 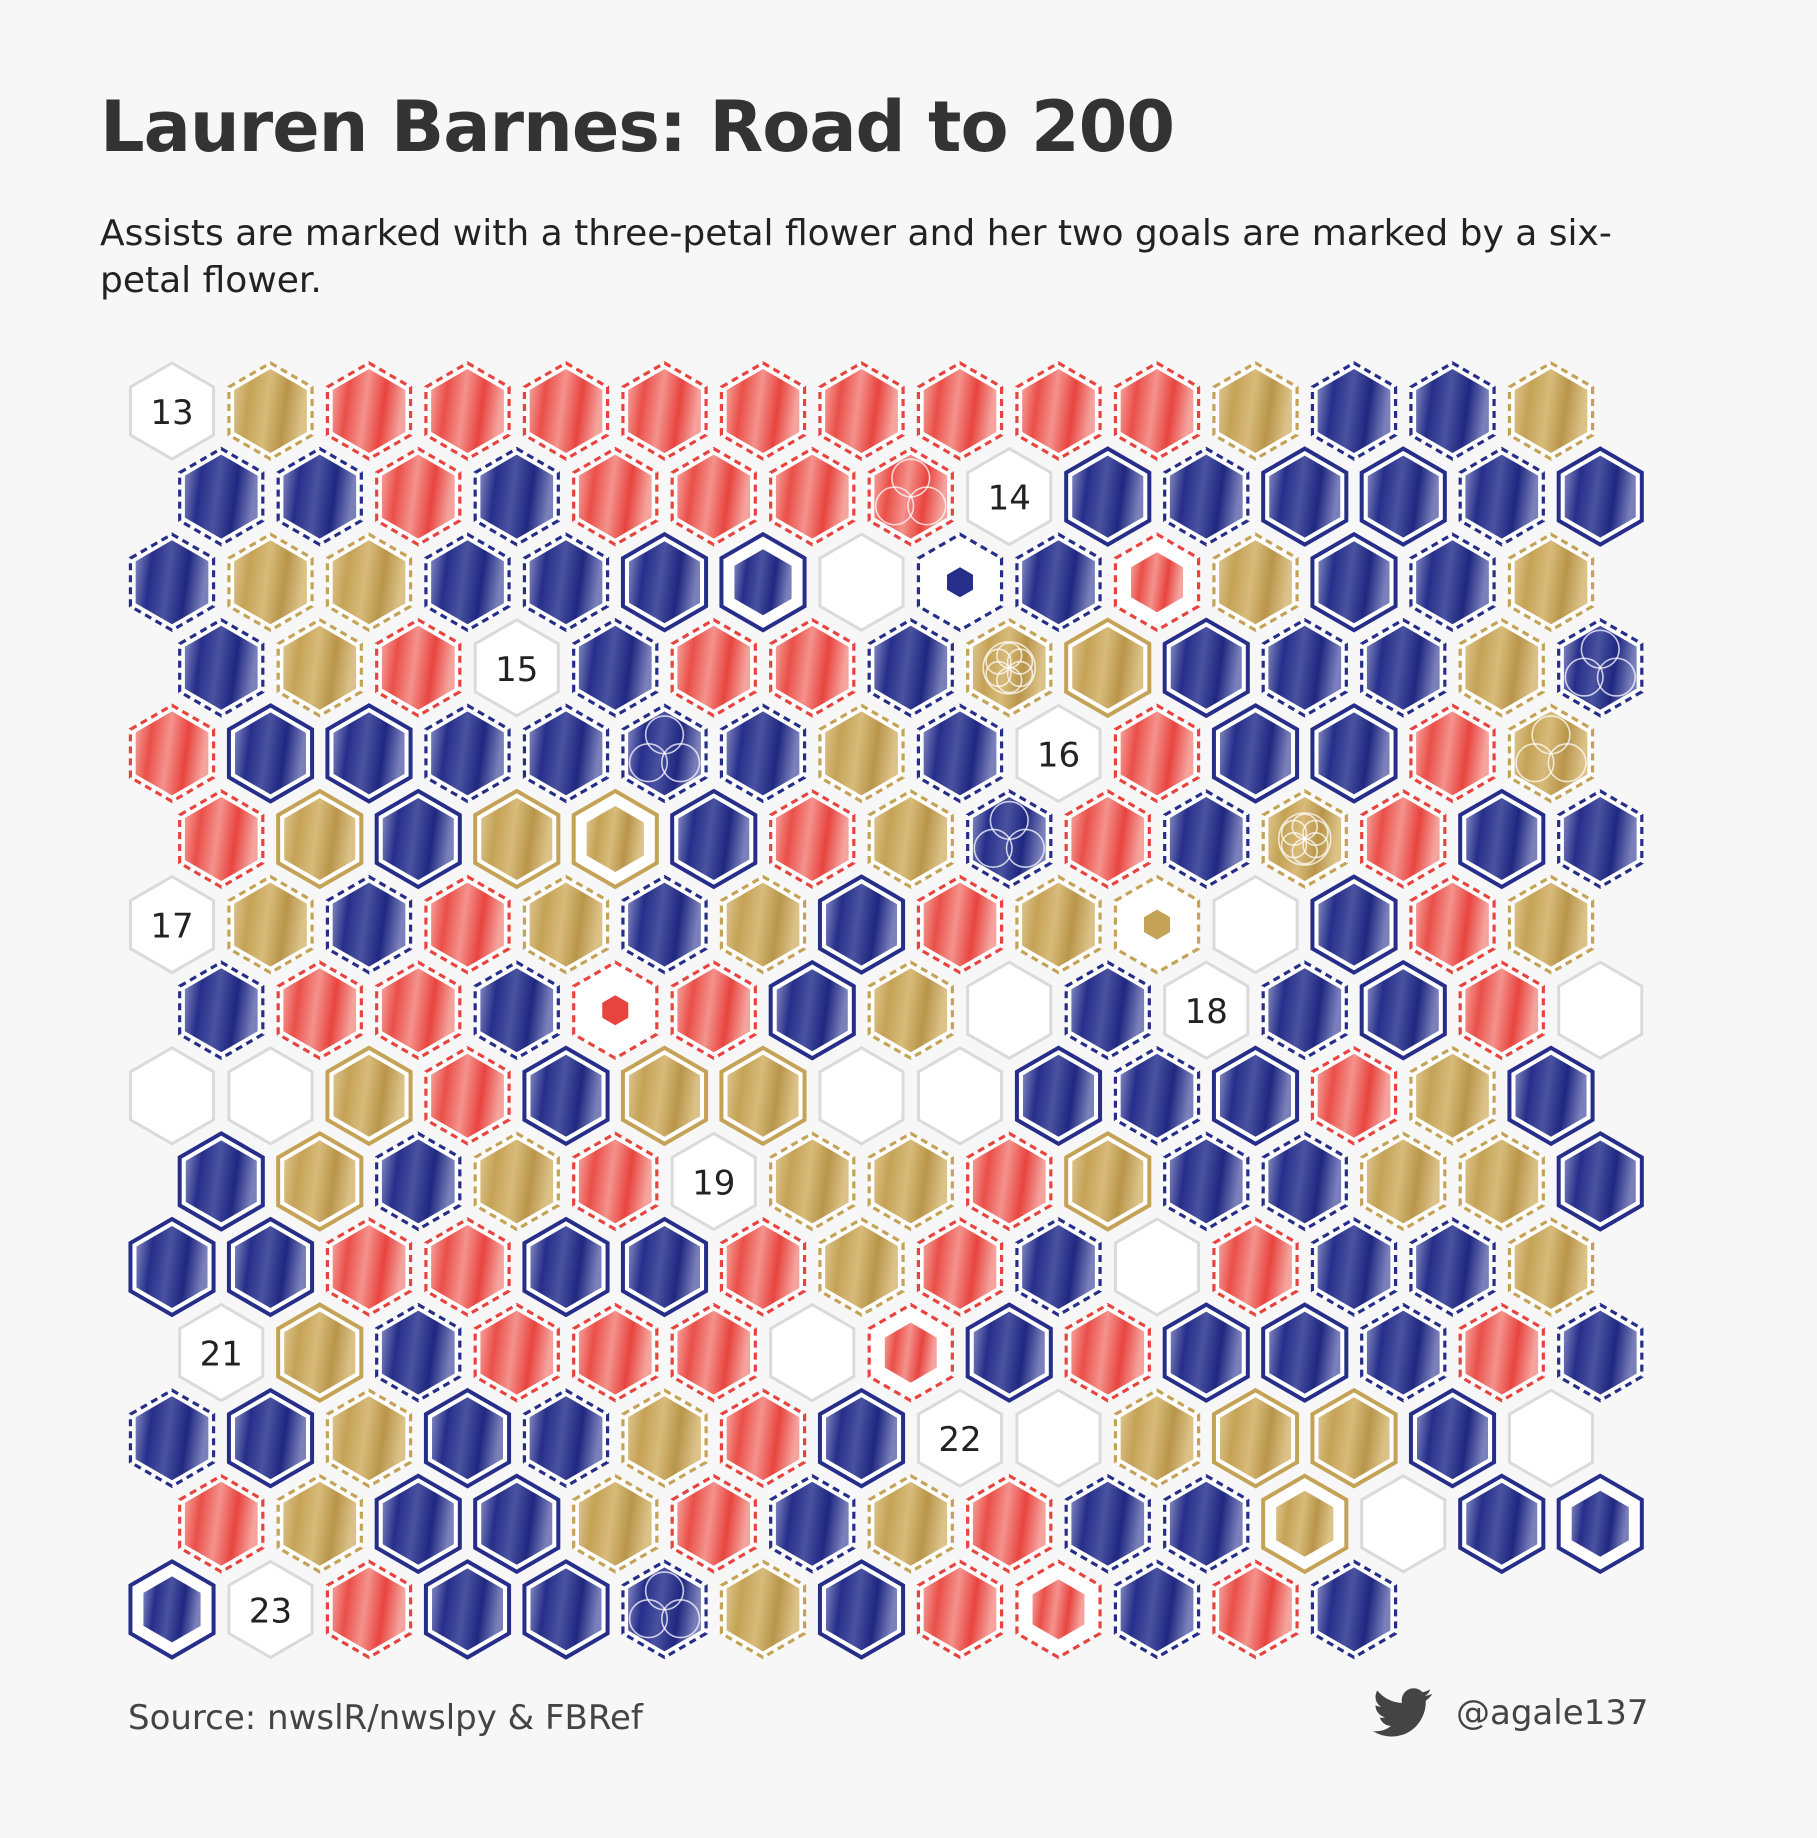 I want to click on season-label-hex: 23, so click(x=270, y=1609).